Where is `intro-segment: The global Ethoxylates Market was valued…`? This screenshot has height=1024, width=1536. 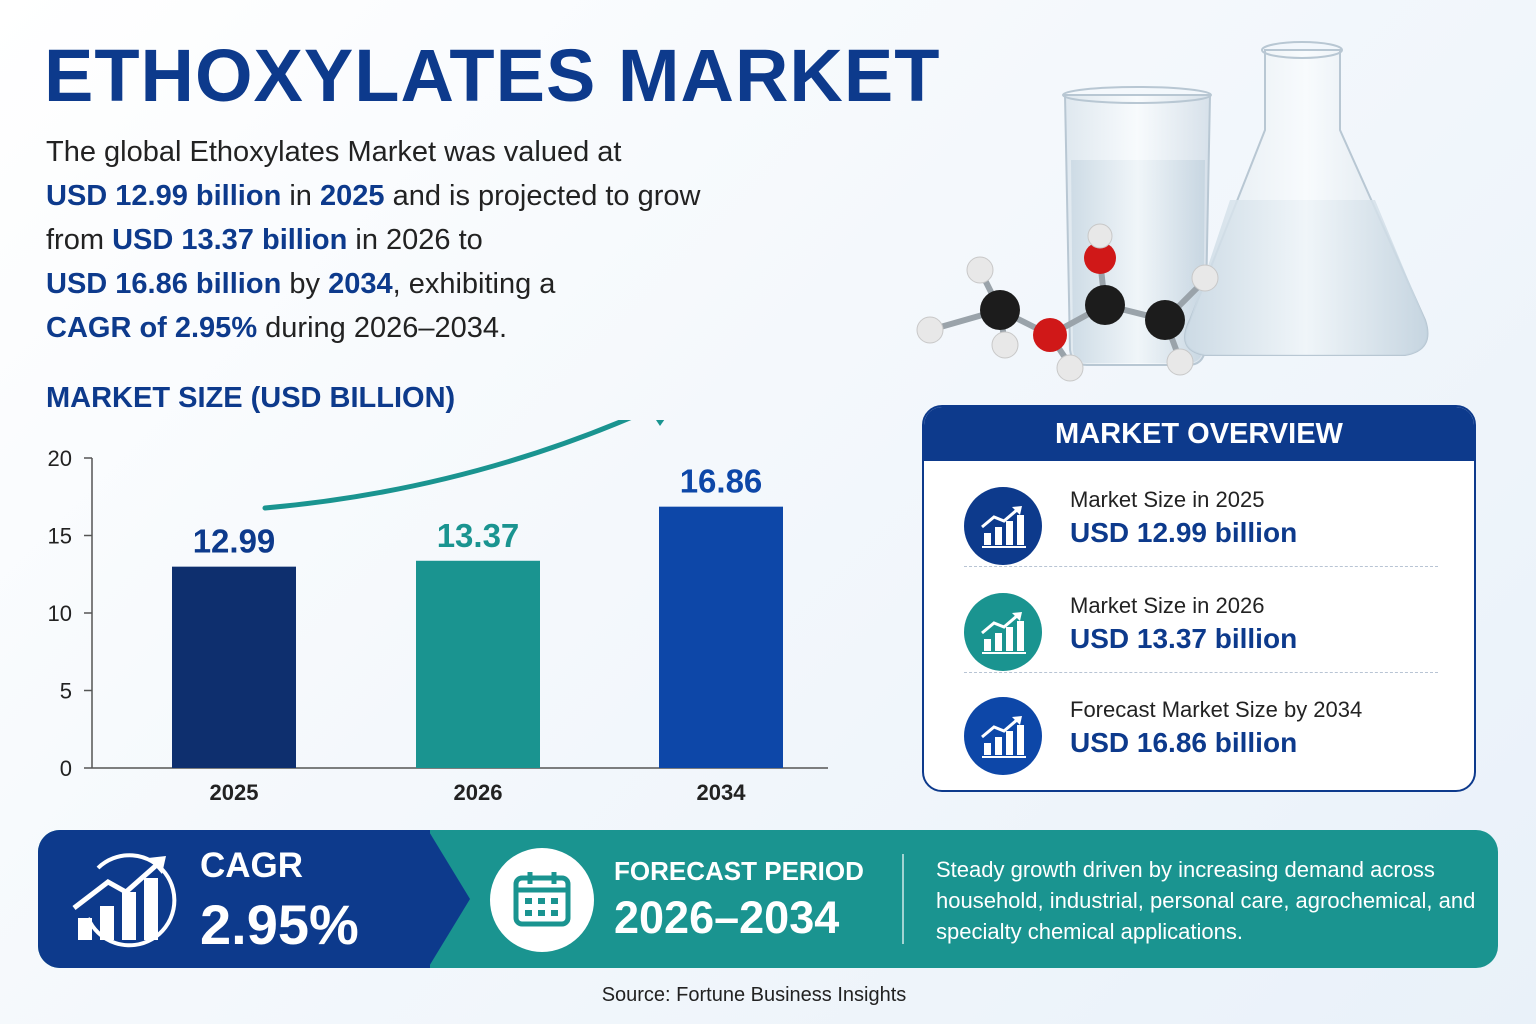 intro-segment: The global Ethoxylates Market was valued… is located at coordinates (334, 152).